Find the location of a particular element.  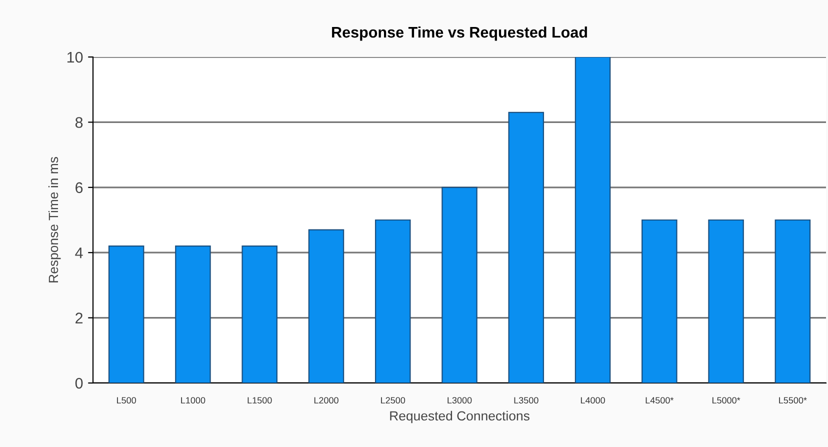

y-tick-label: 4 is located at coordinates (79, 253).